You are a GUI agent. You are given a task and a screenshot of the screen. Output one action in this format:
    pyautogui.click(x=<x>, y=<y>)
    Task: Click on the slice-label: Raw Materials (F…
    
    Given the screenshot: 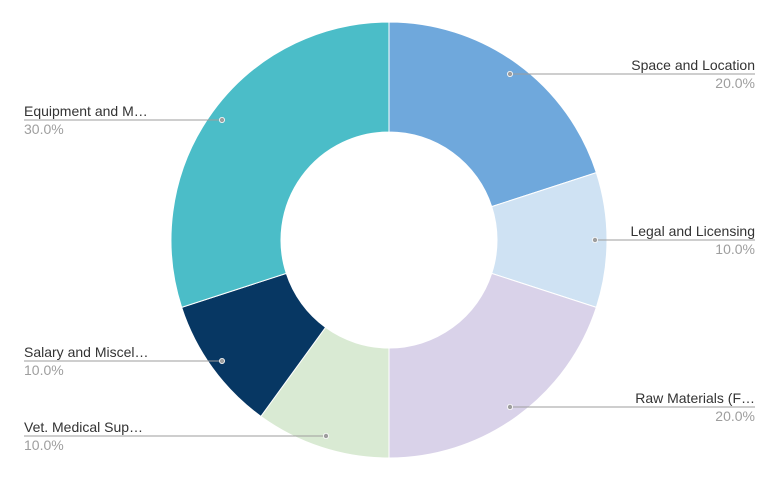 What is the action you would take?
    pyautogui.click(x=695, y=398)
    